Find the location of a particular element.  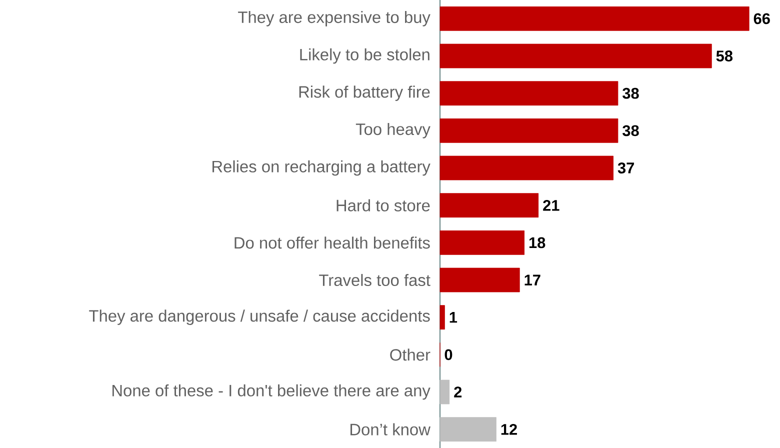

y-tick-label: Risk of battery fire is located at coordinates (364, 93).